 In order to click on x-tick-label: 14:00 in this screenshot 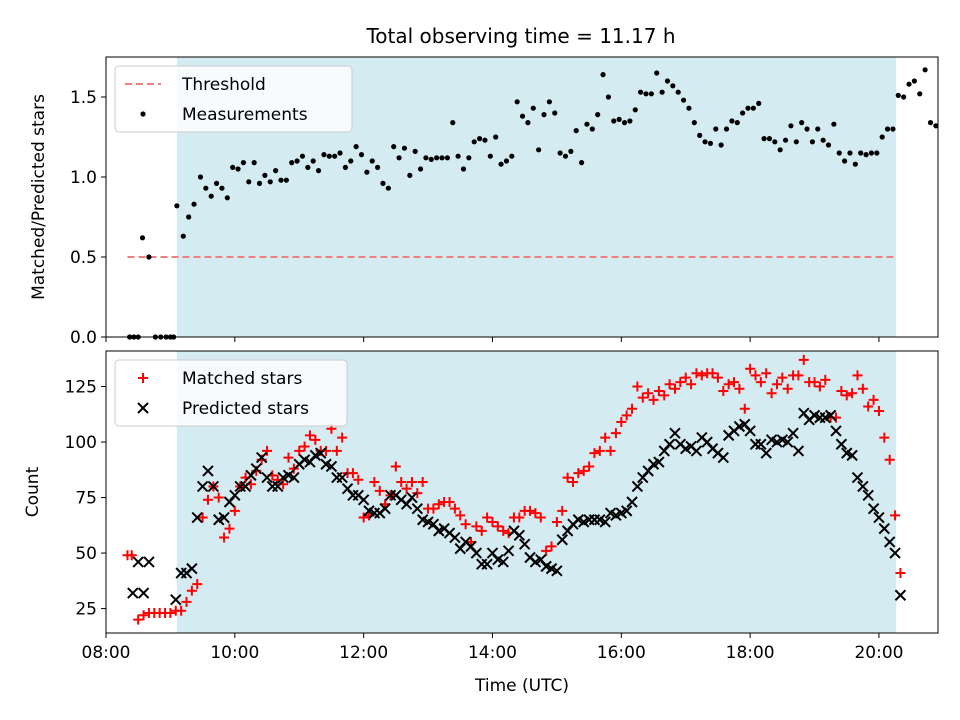, I will do `click(492, 653)`.